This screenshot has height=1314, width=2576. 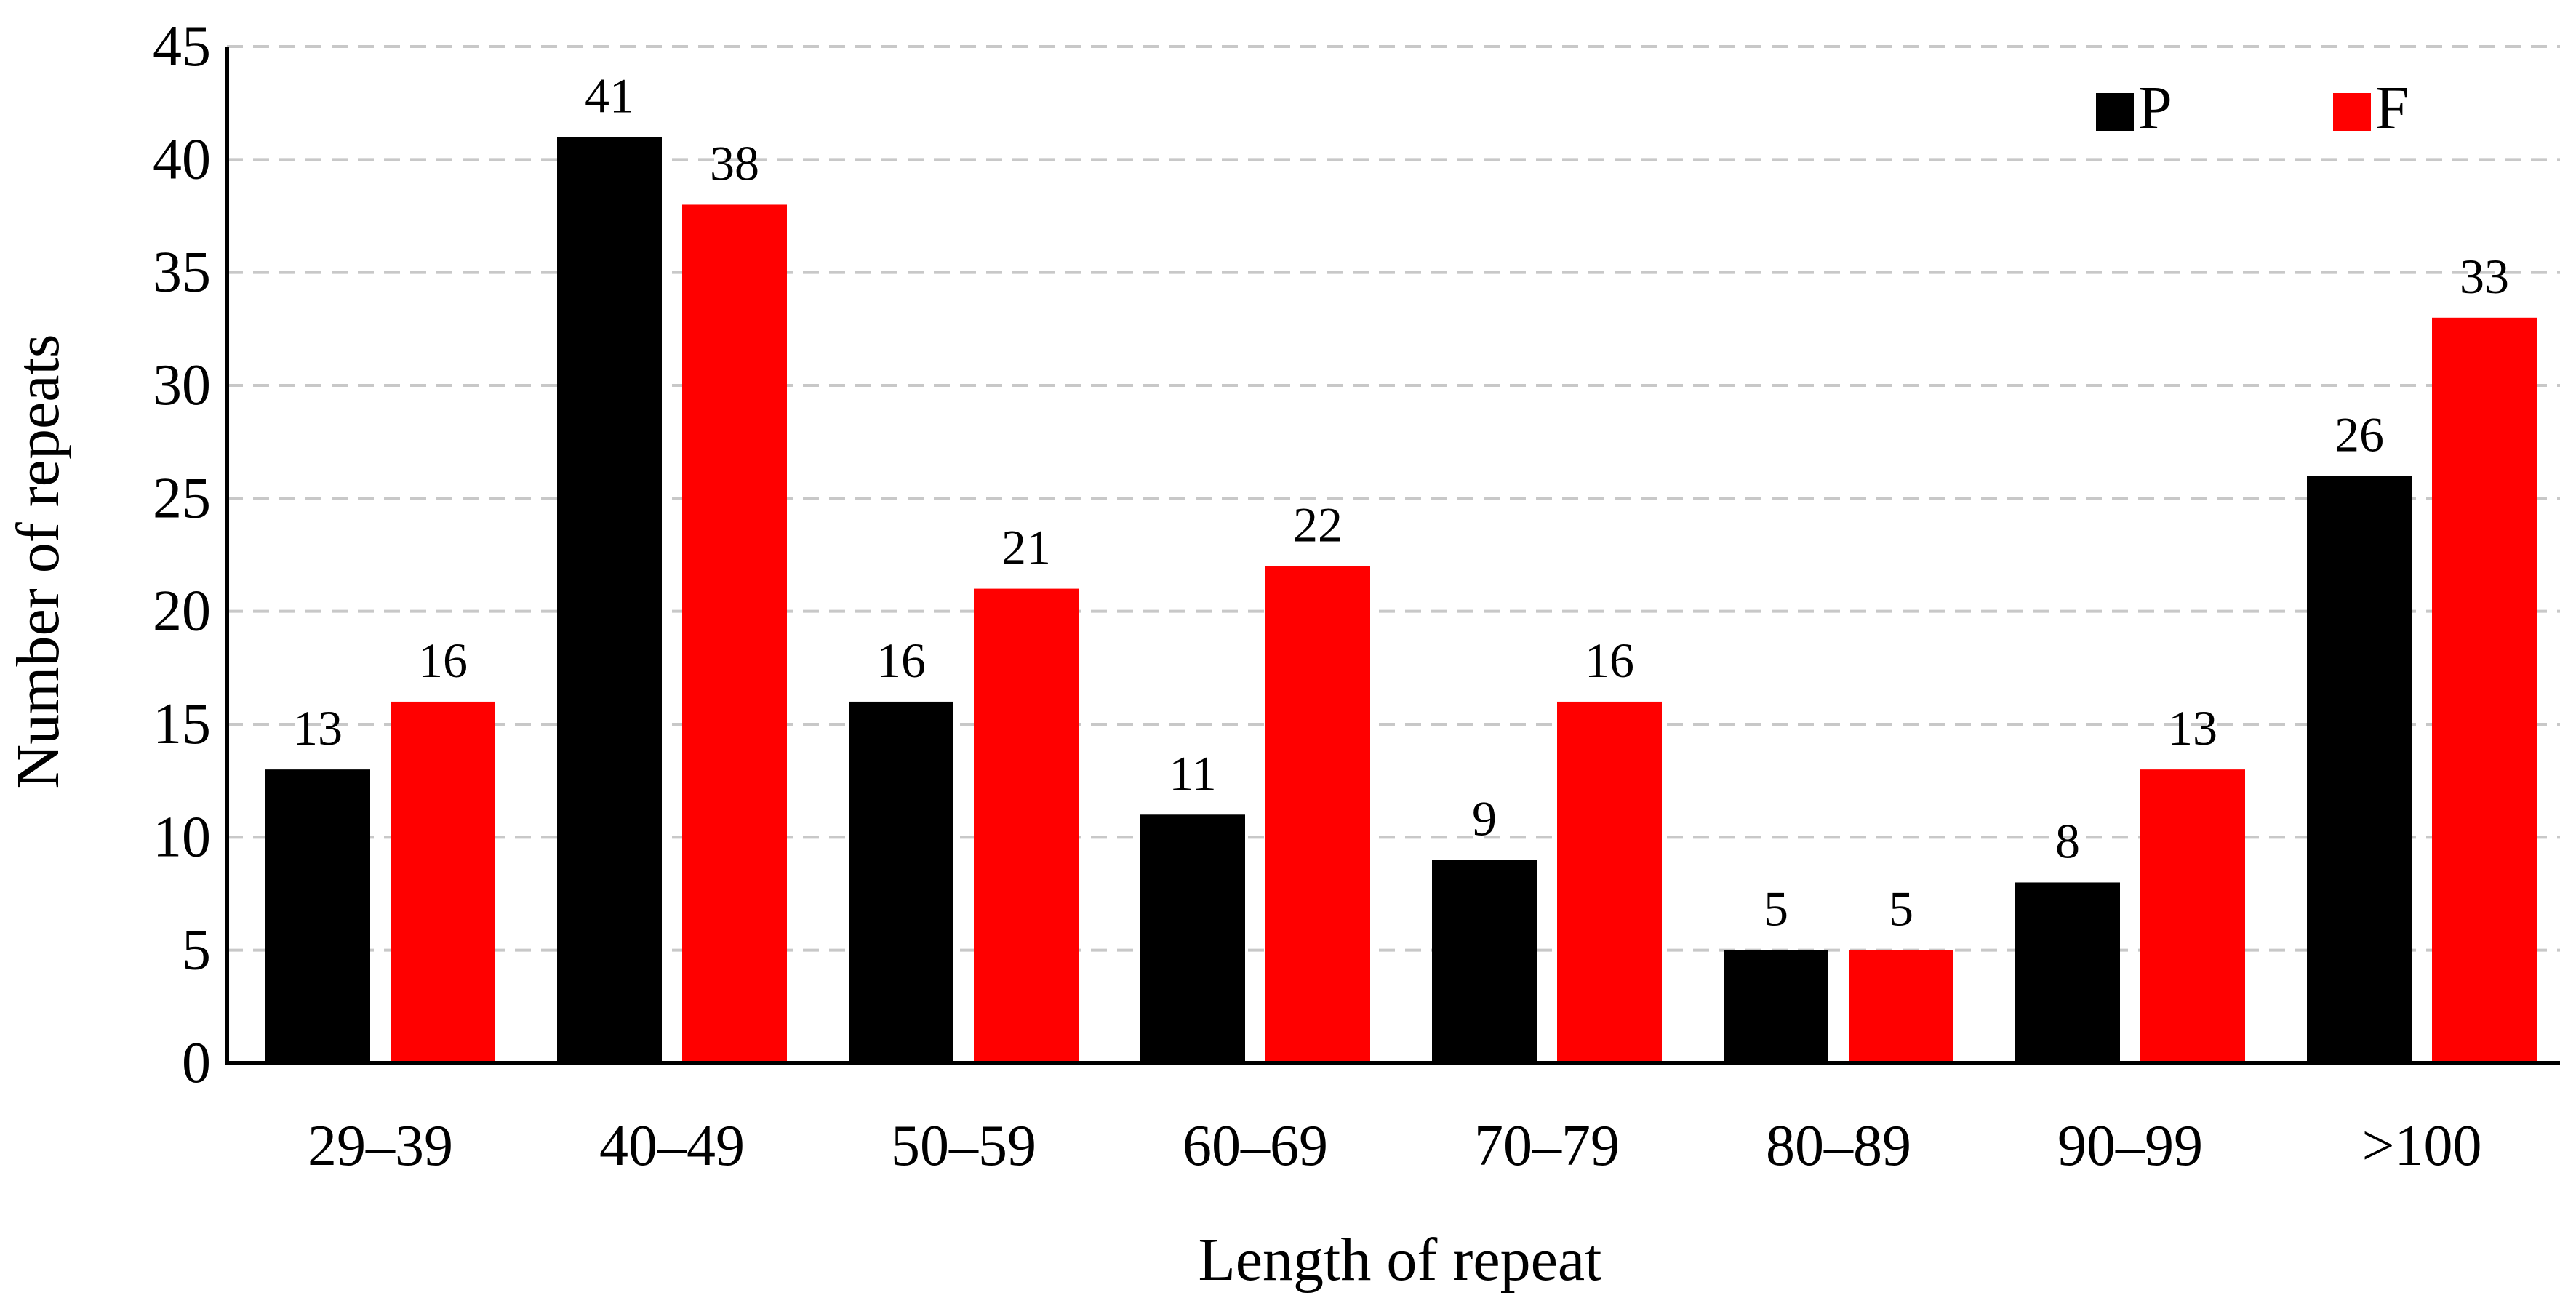 What do you see at coordinates (1192, 773) in the screenshot?
I see `data-label: 11` at bounding box center [1192, 773].